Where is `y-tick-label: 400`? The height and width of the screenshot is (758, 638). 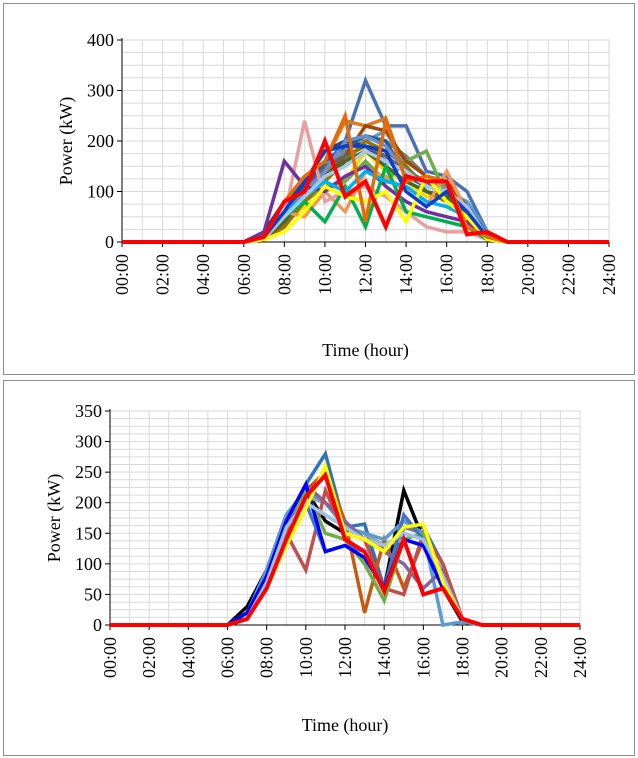 y-tick-label: 400 is located at coordinates (100, 40).